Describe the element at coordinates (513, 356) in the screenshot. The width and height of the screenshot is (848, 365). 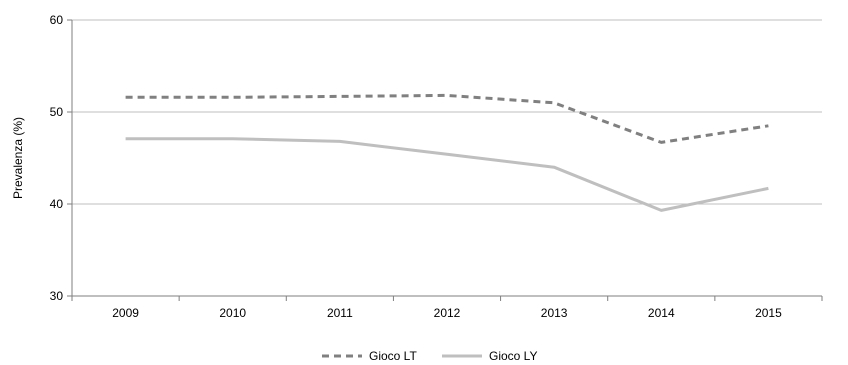
I see `legend-label-2: Gioco LY` at that location.